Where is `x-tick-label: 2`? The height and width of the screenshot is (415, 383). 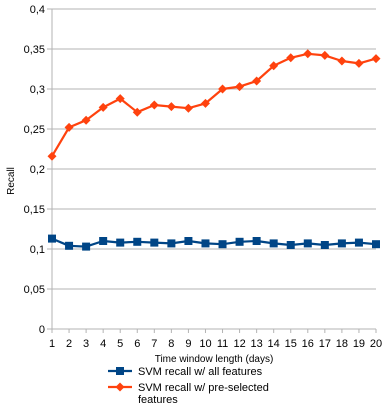
x-tick-label: 2 is located at coordinates (69, 344).